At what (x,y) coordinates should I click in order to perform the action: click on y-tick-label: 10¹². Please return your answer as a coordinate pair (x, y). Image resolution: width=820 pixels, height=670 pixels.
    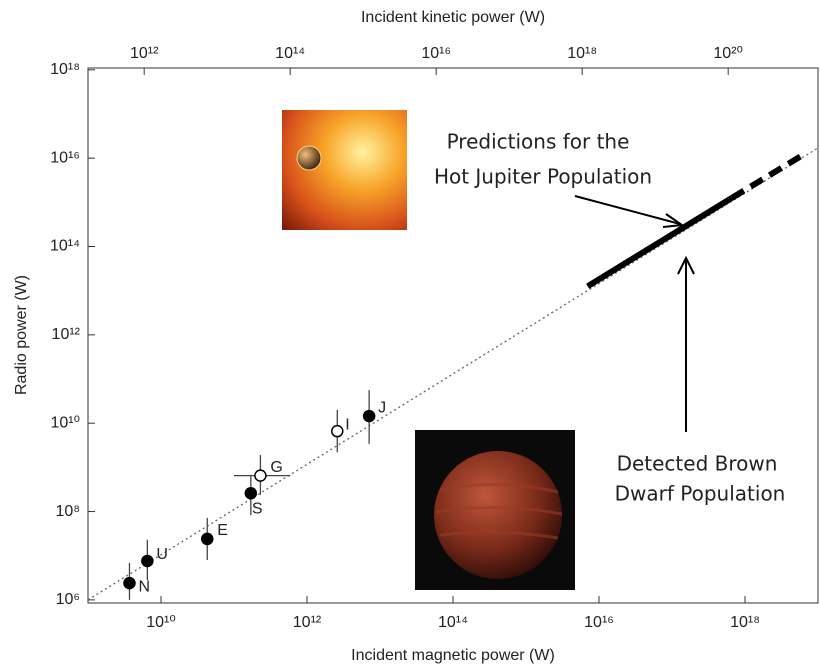
    Looking at the image, I should click on (66, 334).